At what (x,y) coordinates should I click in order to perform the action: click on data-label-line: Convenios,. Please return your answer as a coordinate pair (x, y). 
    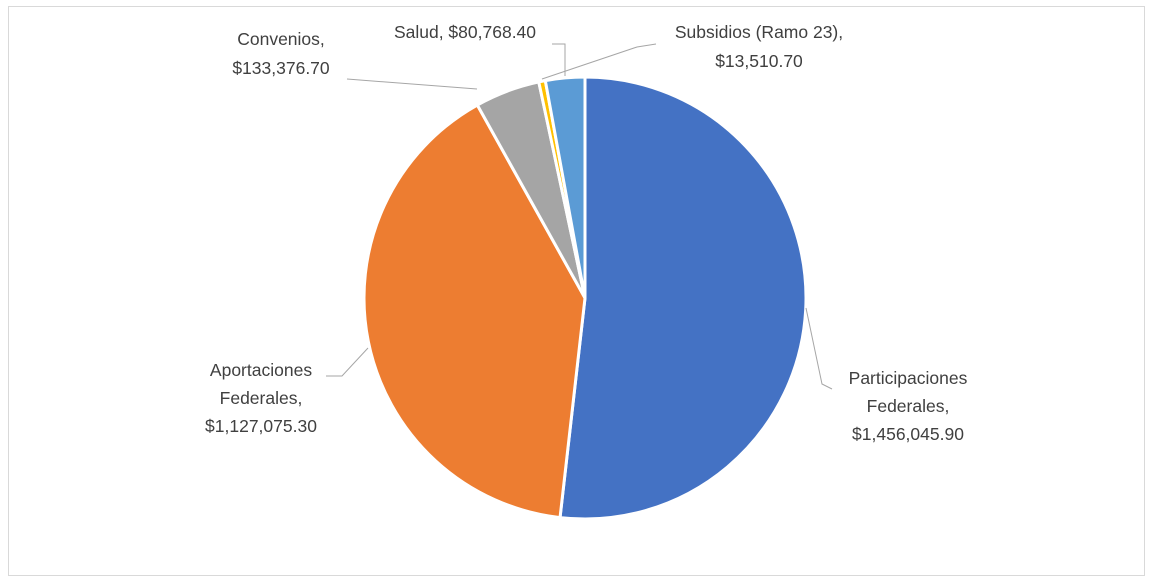
    Looking at the image, I should click on (281, 39).